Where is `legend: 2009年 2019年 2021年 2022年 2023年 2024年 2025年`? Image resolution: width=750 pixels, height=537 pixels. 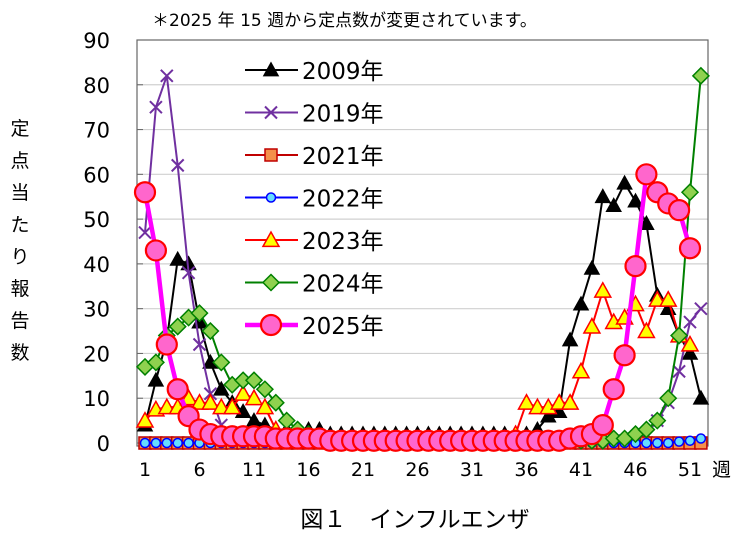 legend: 2009年 2019年 2021年 2022年 2023年 2024年 2025年 is located at coordinates (314, 199).